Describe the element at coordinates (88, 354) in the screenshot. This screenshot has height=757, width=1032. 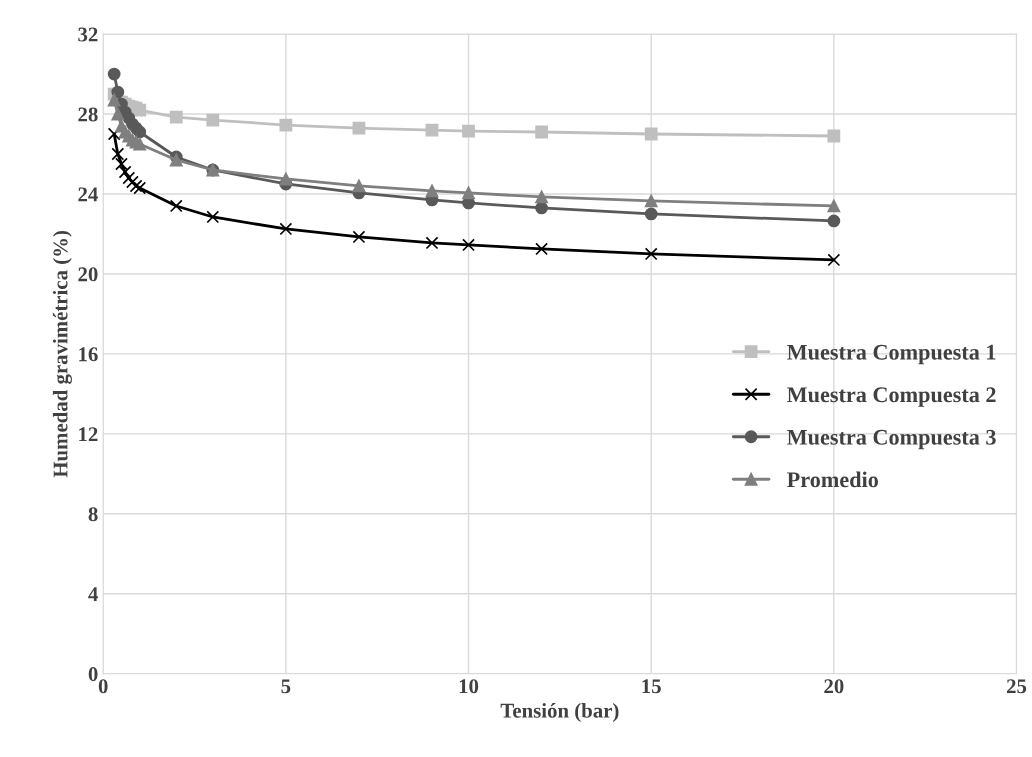
I see `y-tick-label: 16` at that location.